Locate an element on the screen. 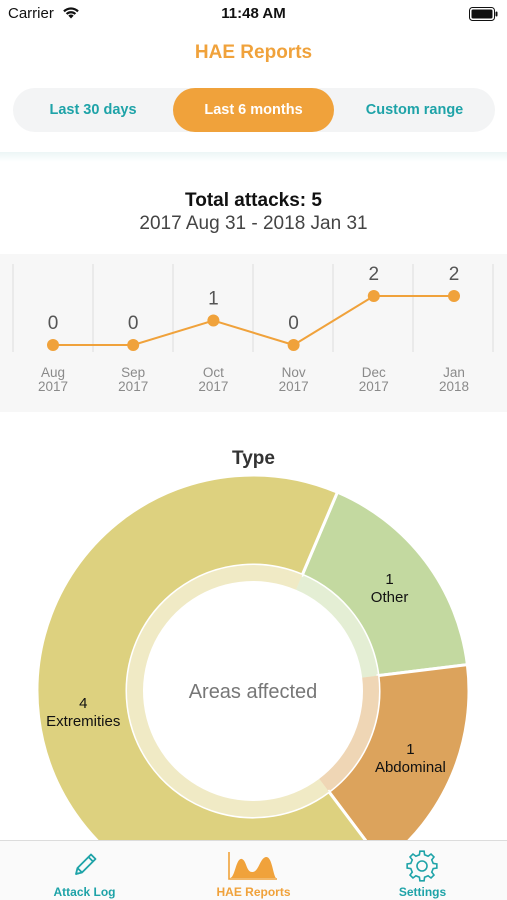  range-option-last-6-months: Last 6 months is located at coordinates (253, 110).